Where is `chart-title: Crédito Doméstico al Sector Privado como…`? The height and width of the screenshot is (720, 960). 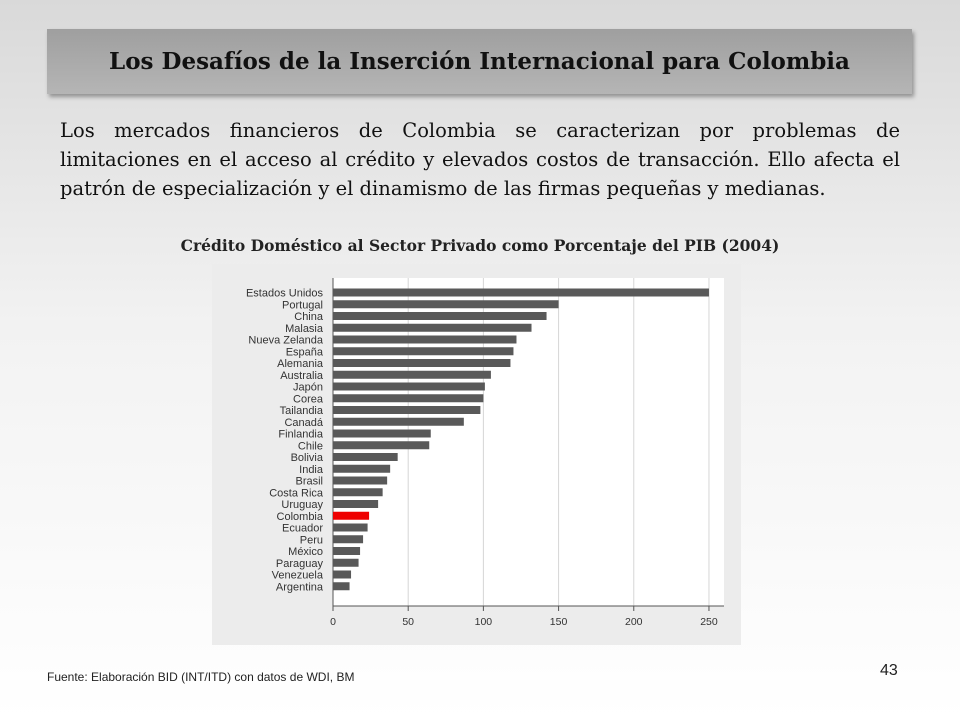 chart-title: Crédito Doméstico al Sector Privado como… is located at coordinates (480, 245).